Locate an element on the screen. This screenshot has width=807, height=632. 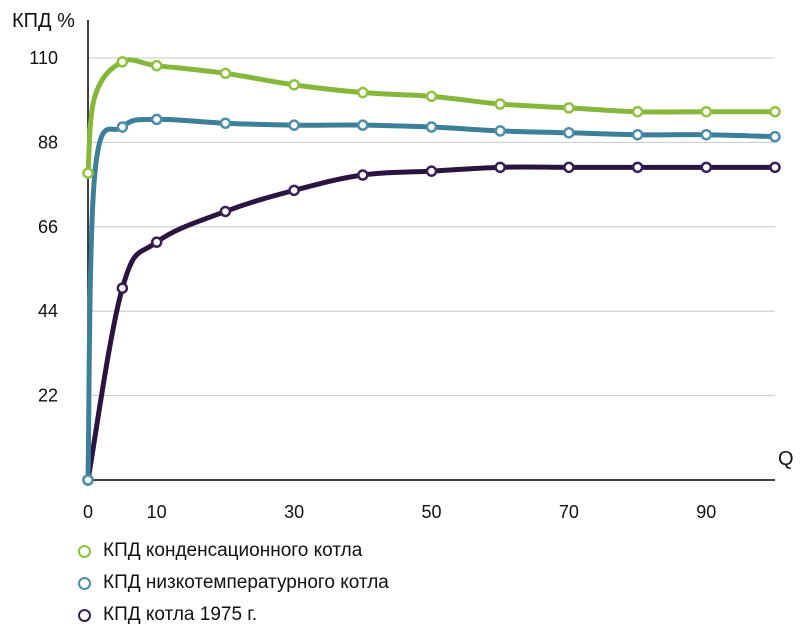
x-tick-label: 10 is located at coordinates (157, 512).